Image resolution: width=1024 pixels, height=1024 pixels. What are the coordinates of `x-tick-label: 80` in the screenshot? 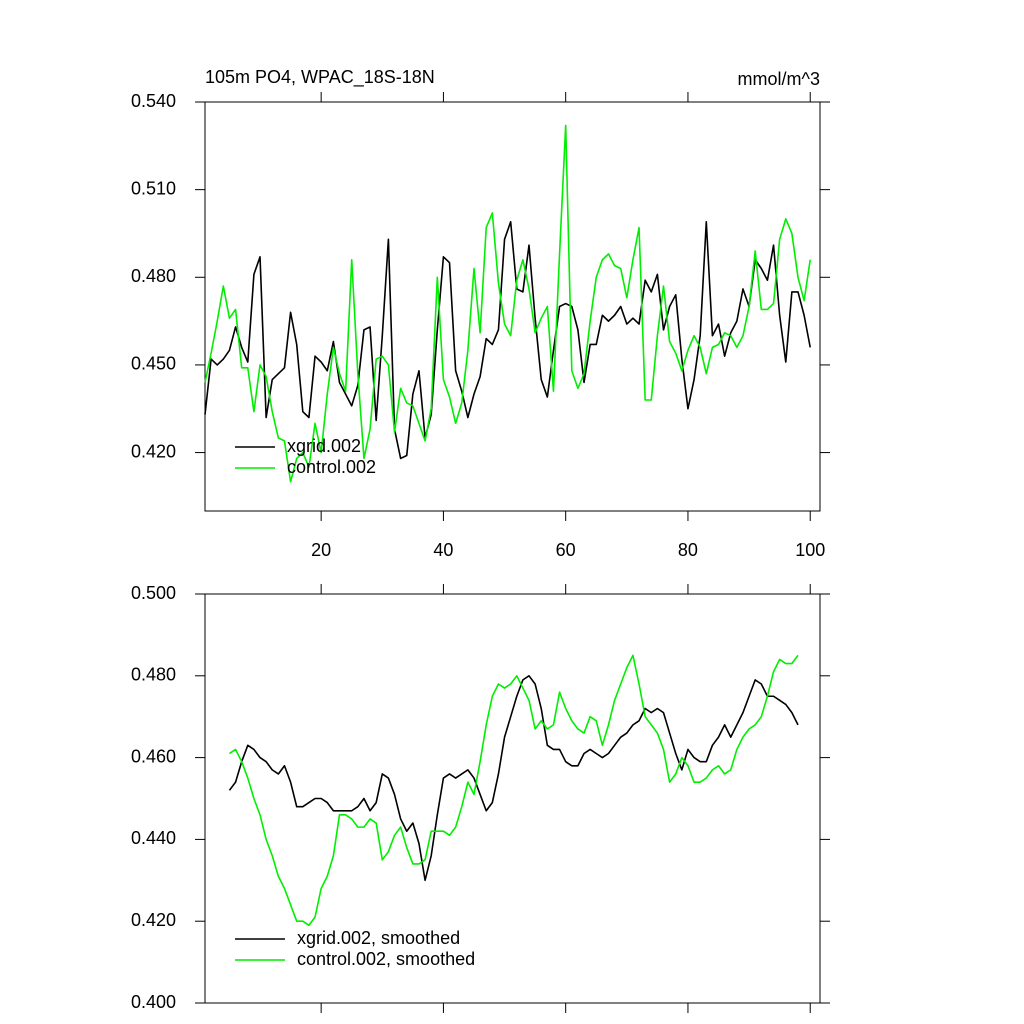 It's located at (688, 550).